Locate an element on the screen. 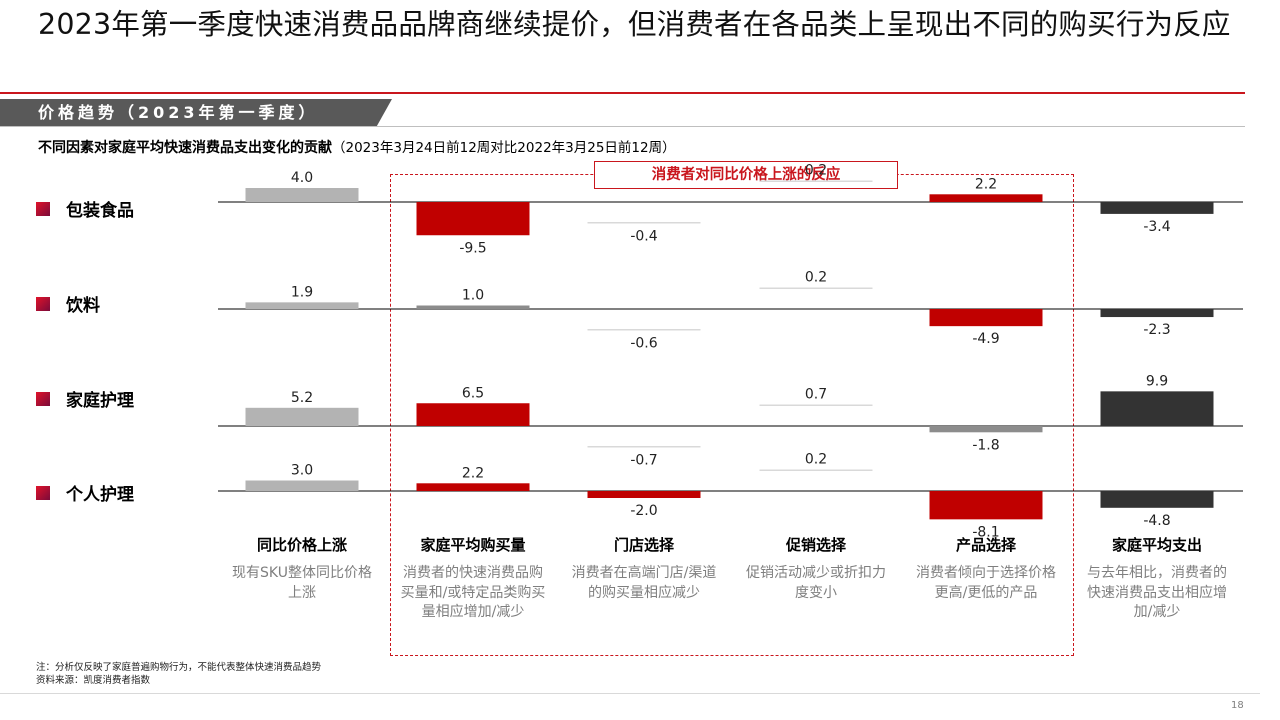 This screenshot has width=1280, height=720. data-label: -2.0 is located at coordinates (643, 511).